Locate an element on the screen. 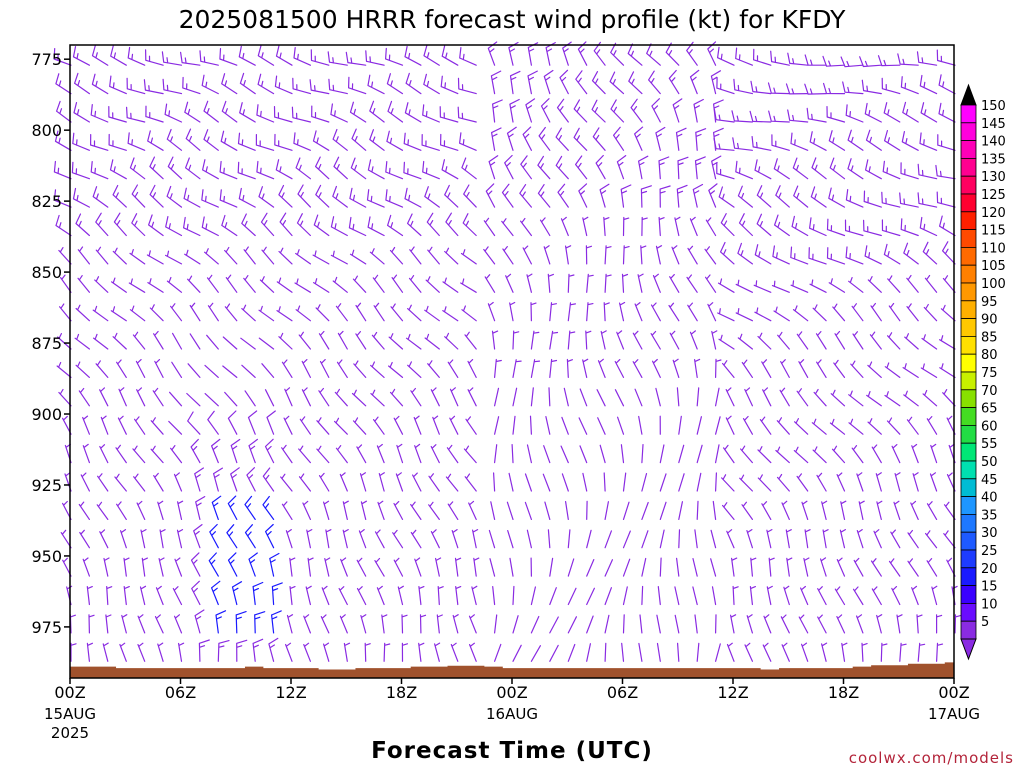  colorbar-segment is located at coordinates (968, 487).